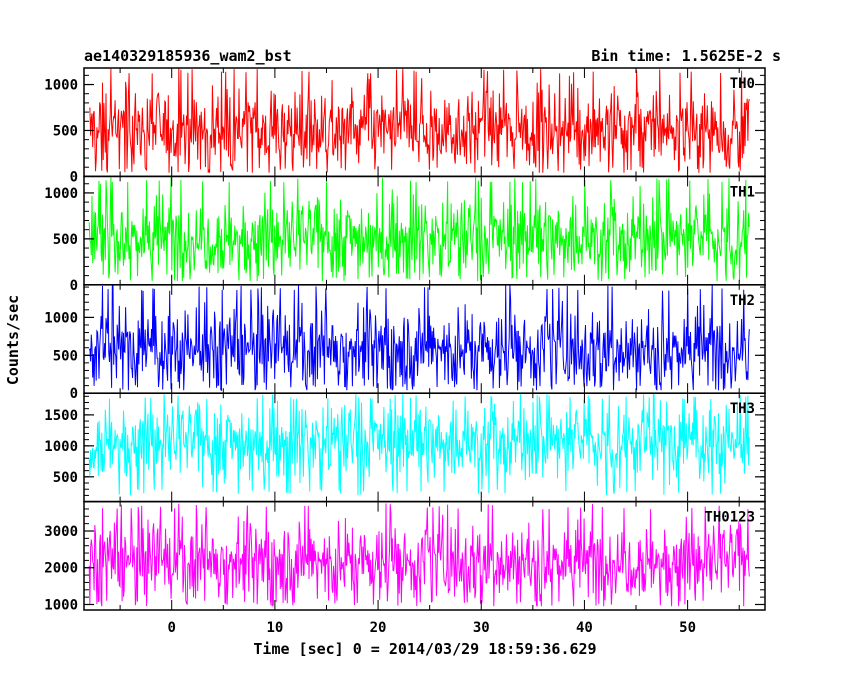  I want to click on panel-th1: 0 500 1000 TH1, so click(405, 234).